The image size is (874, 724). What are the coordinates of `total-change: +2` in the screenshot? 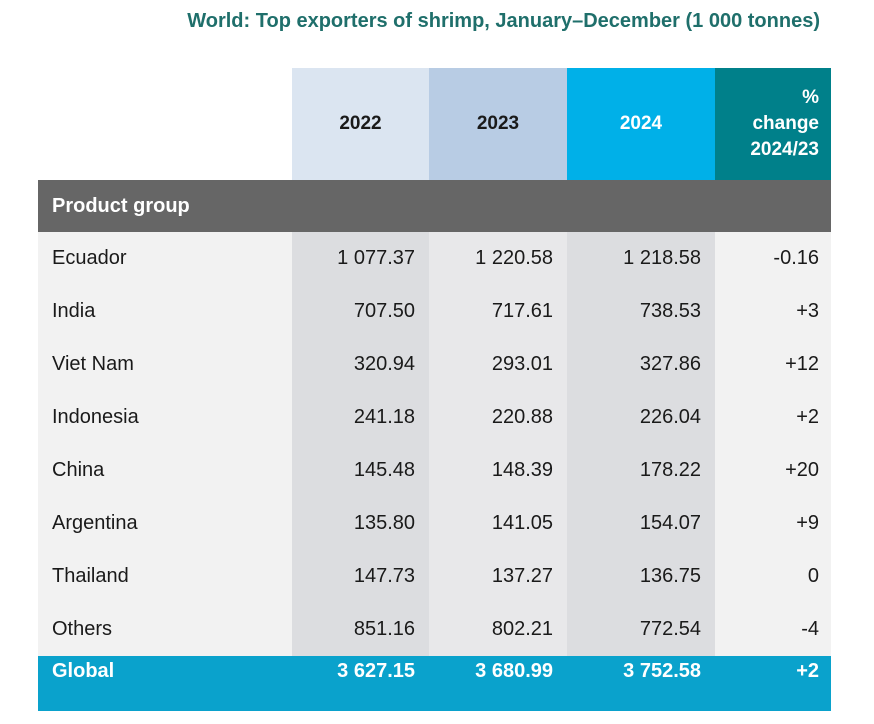 It's located at (807, 671).